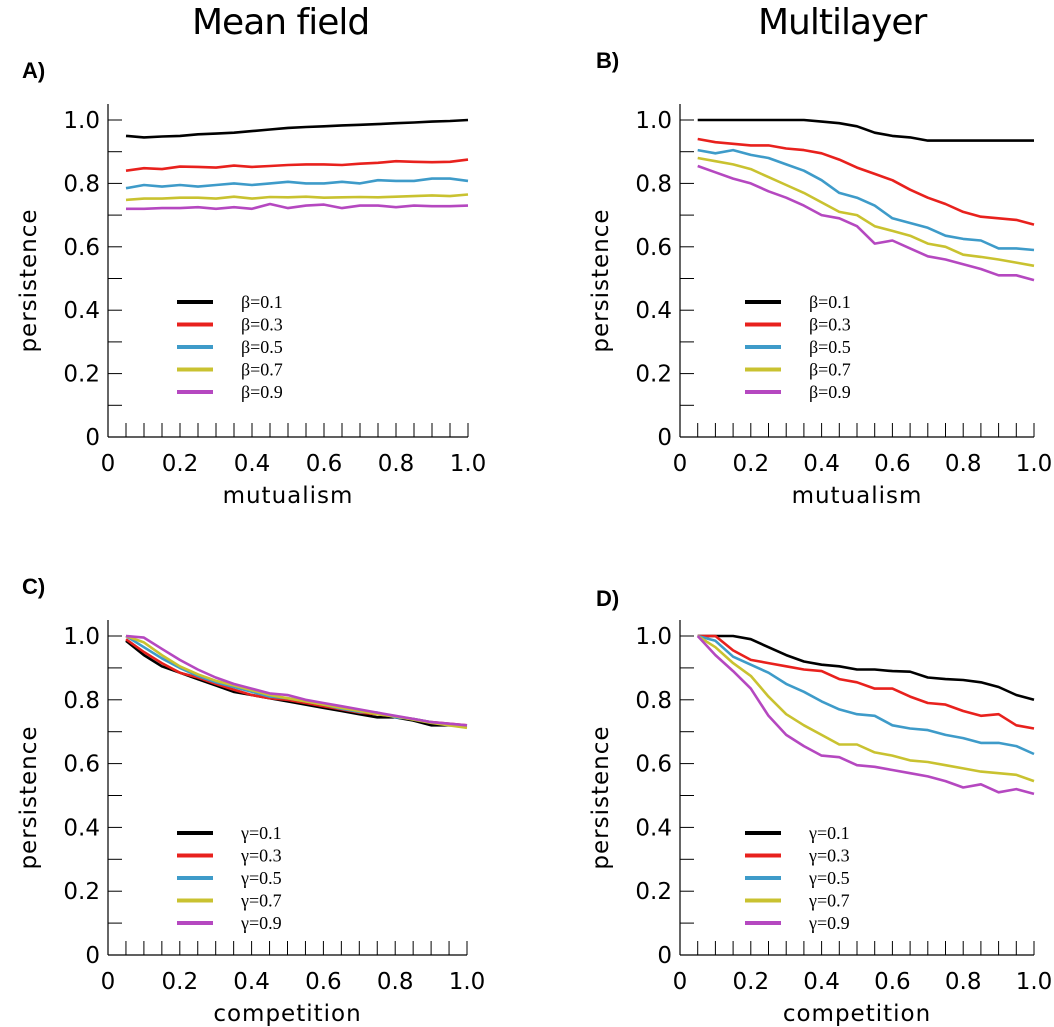 The width and height of the screenshot is (1054, 1027). I want to click on panel-b-y-tick-label: 0.6, so click(653, 248).